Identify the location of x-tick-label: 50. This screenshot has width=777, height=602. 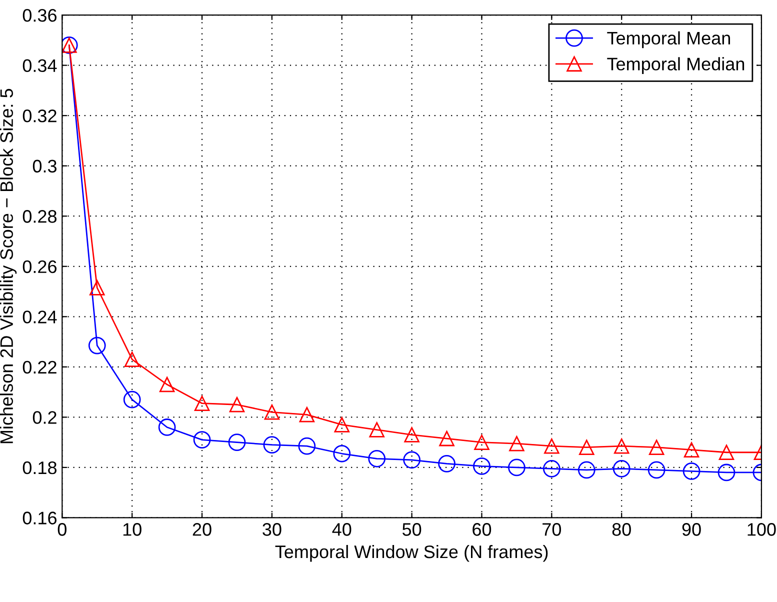
(412, 529).